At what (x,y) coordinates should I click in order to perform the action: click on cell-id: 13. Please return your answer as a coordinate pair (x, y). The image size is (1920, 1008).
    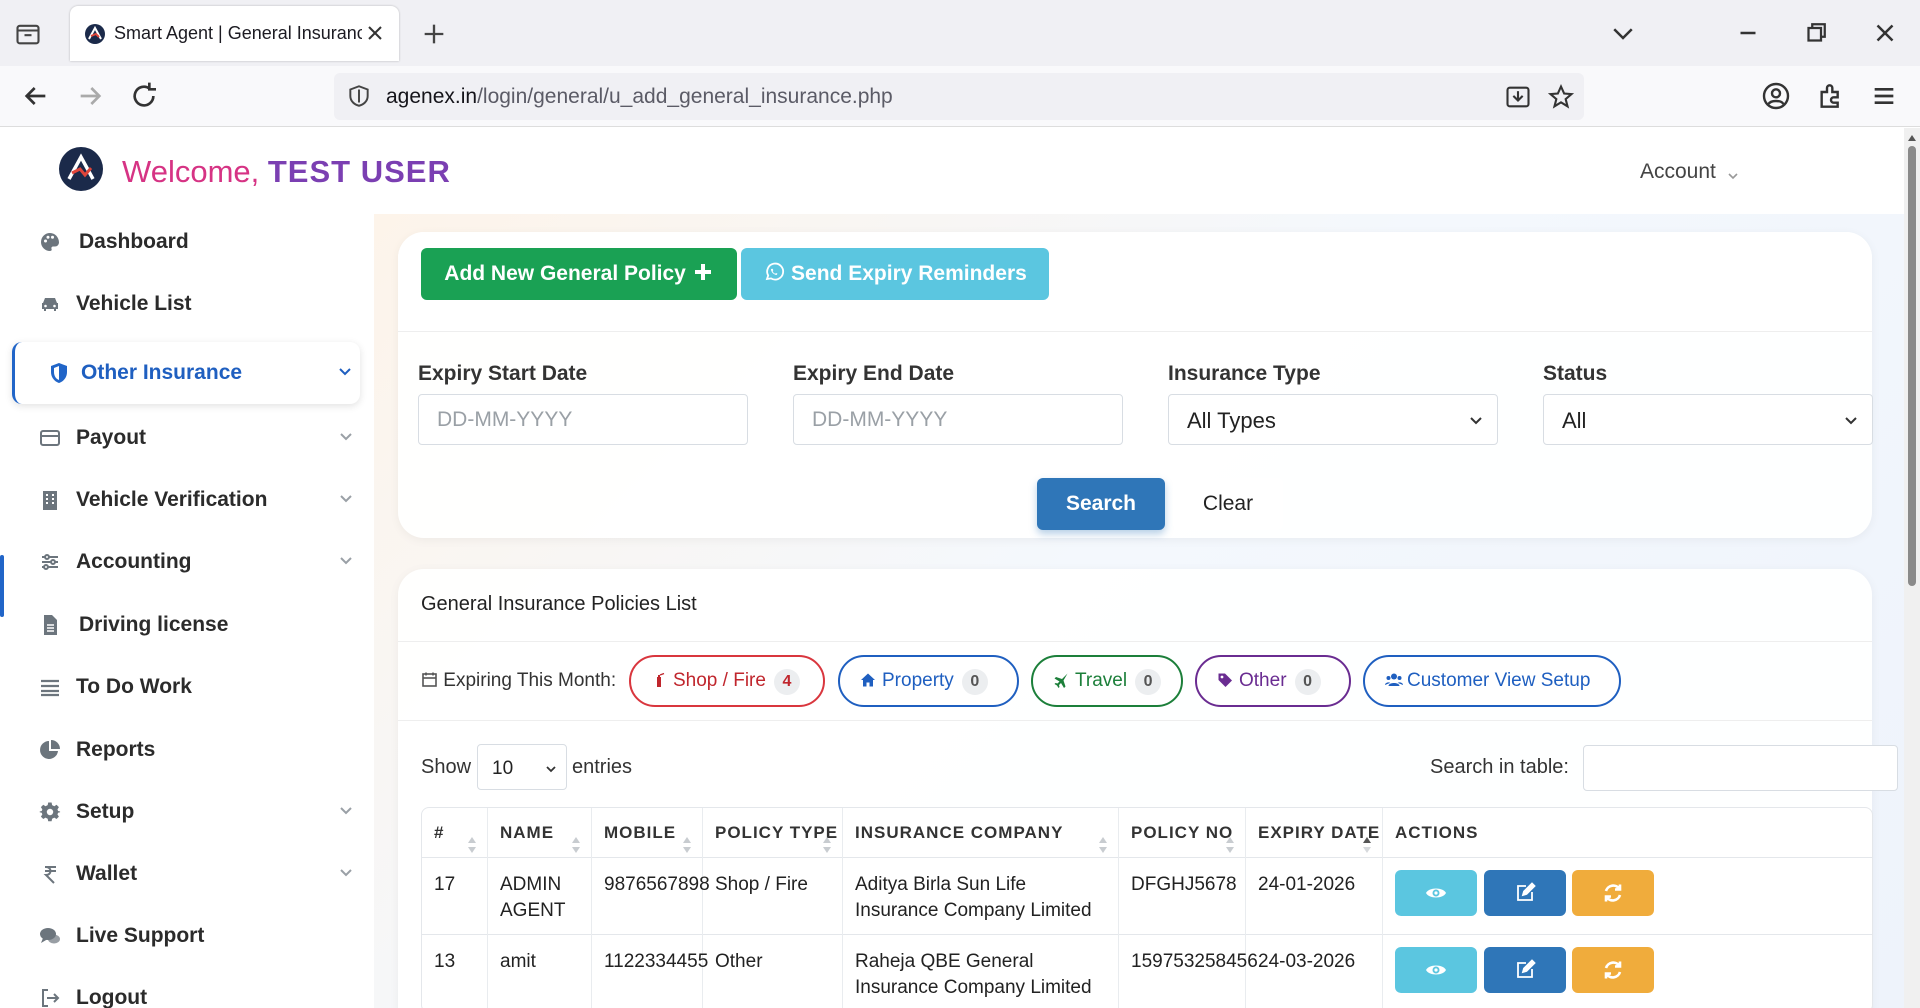
    Looking at the image, I should click on (455, 971).